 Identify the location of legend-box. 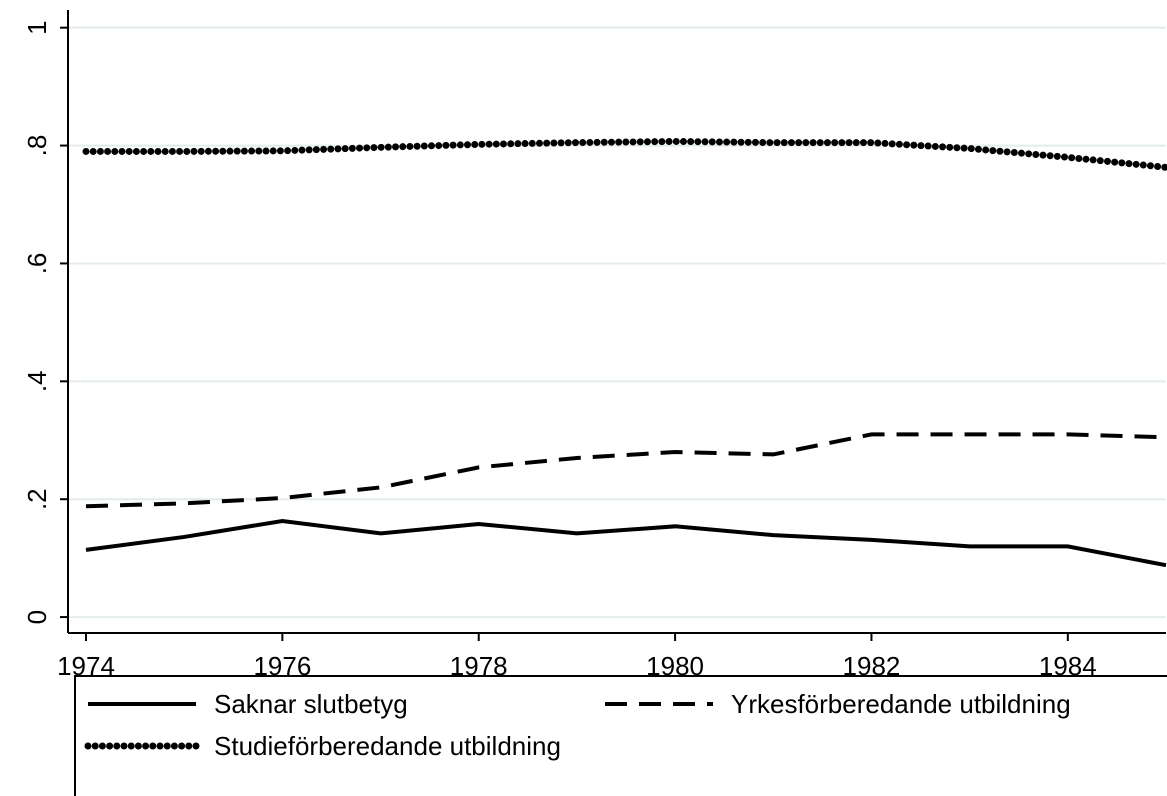
(620, 735).